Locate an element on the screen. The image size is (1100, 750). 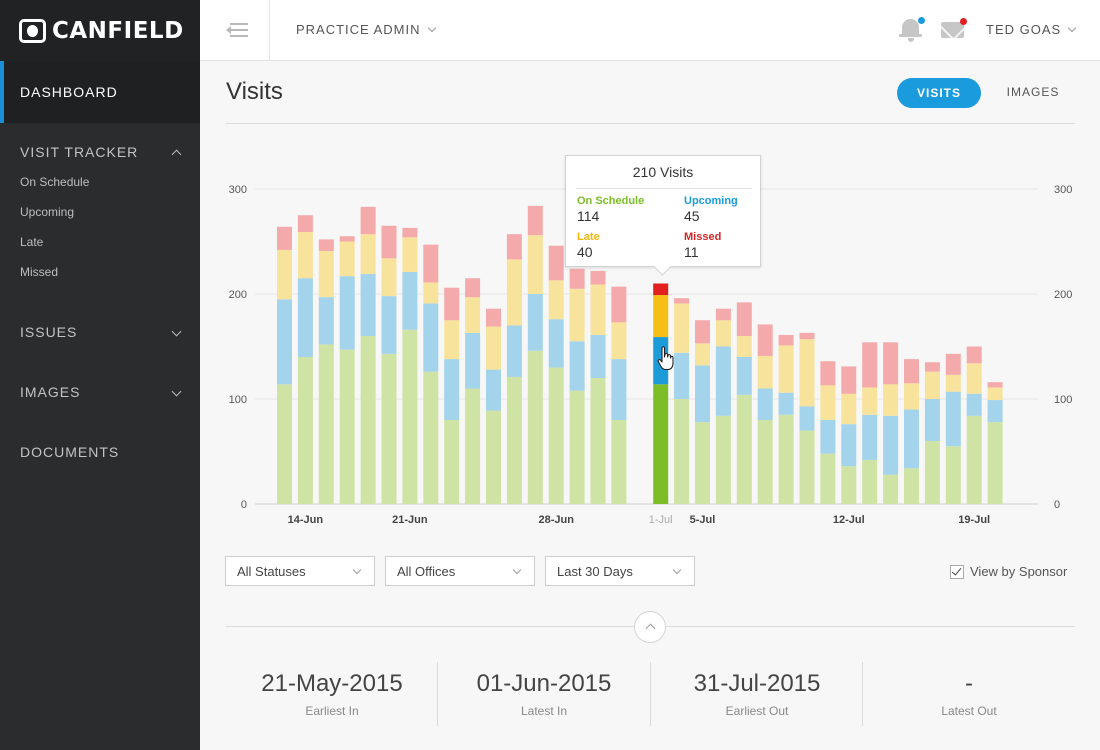
view-by-sponsor-checkbox is located at coordinates (957, 572).